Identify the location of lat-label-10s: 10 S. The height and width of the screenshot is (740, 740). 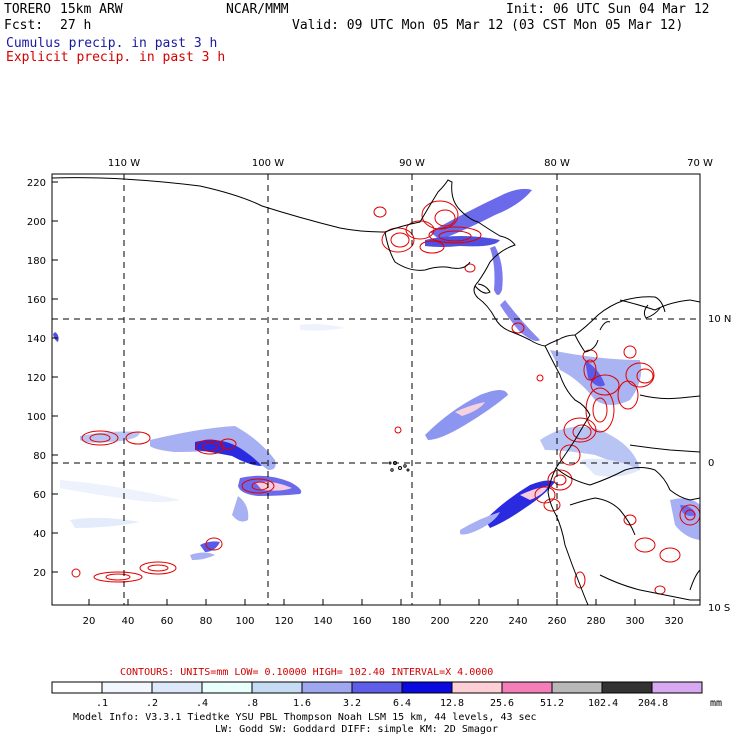
(719, 608).